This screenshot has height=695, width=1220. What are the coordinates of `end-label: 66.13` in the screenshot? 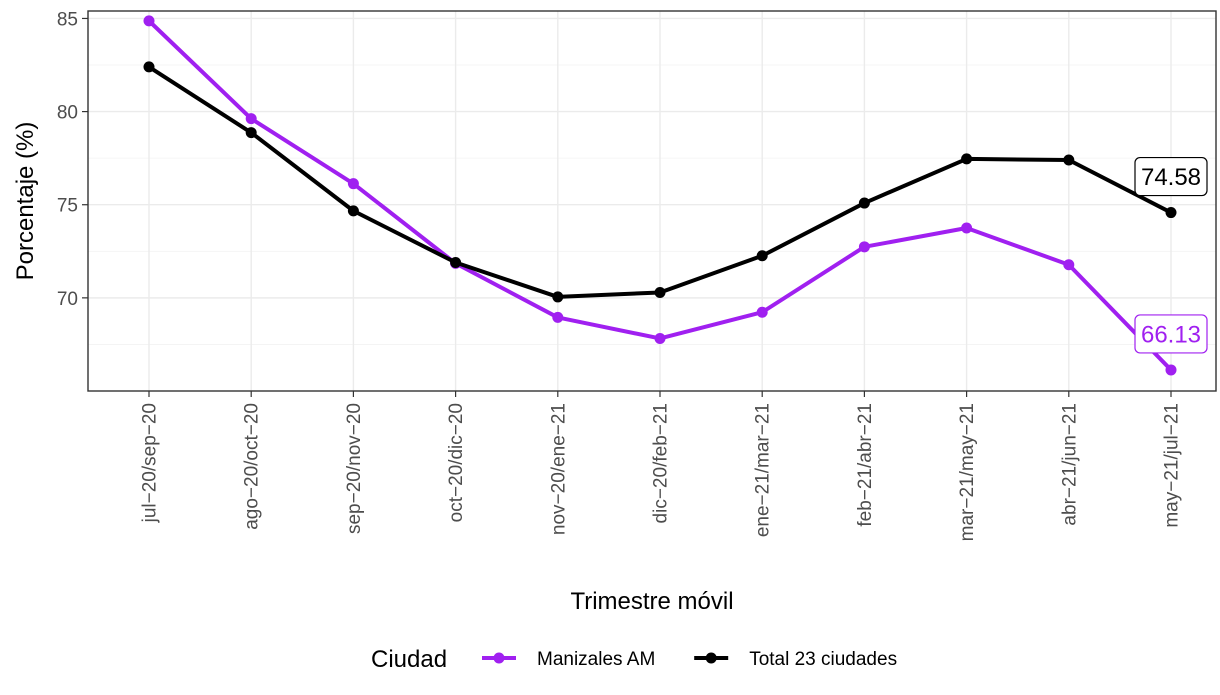 It's located at (1171, 334).